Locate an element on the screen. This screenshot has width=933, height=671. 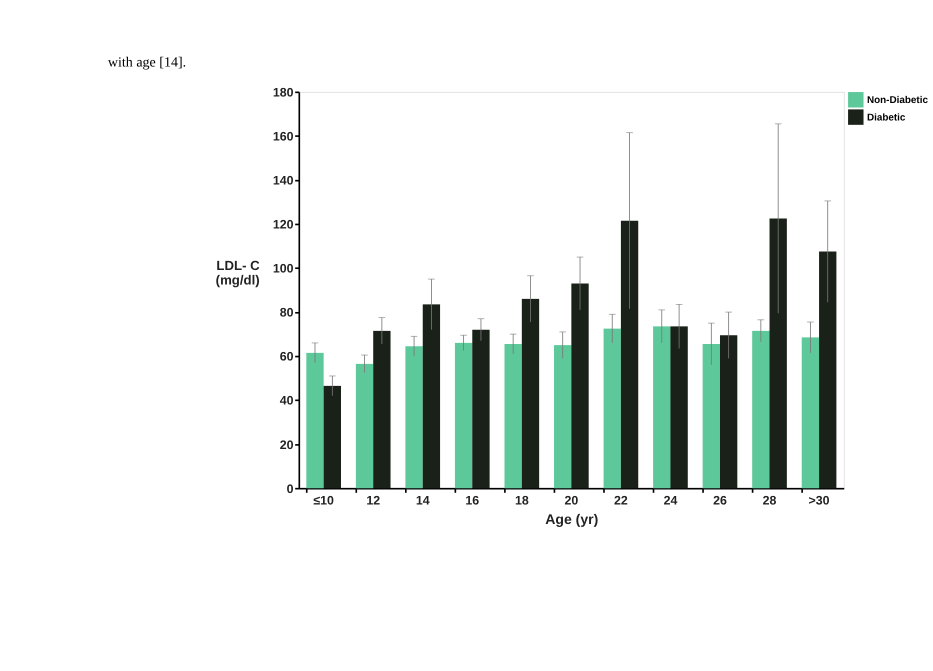
y-tick-label: 120 is located at coordinates (283, 225).